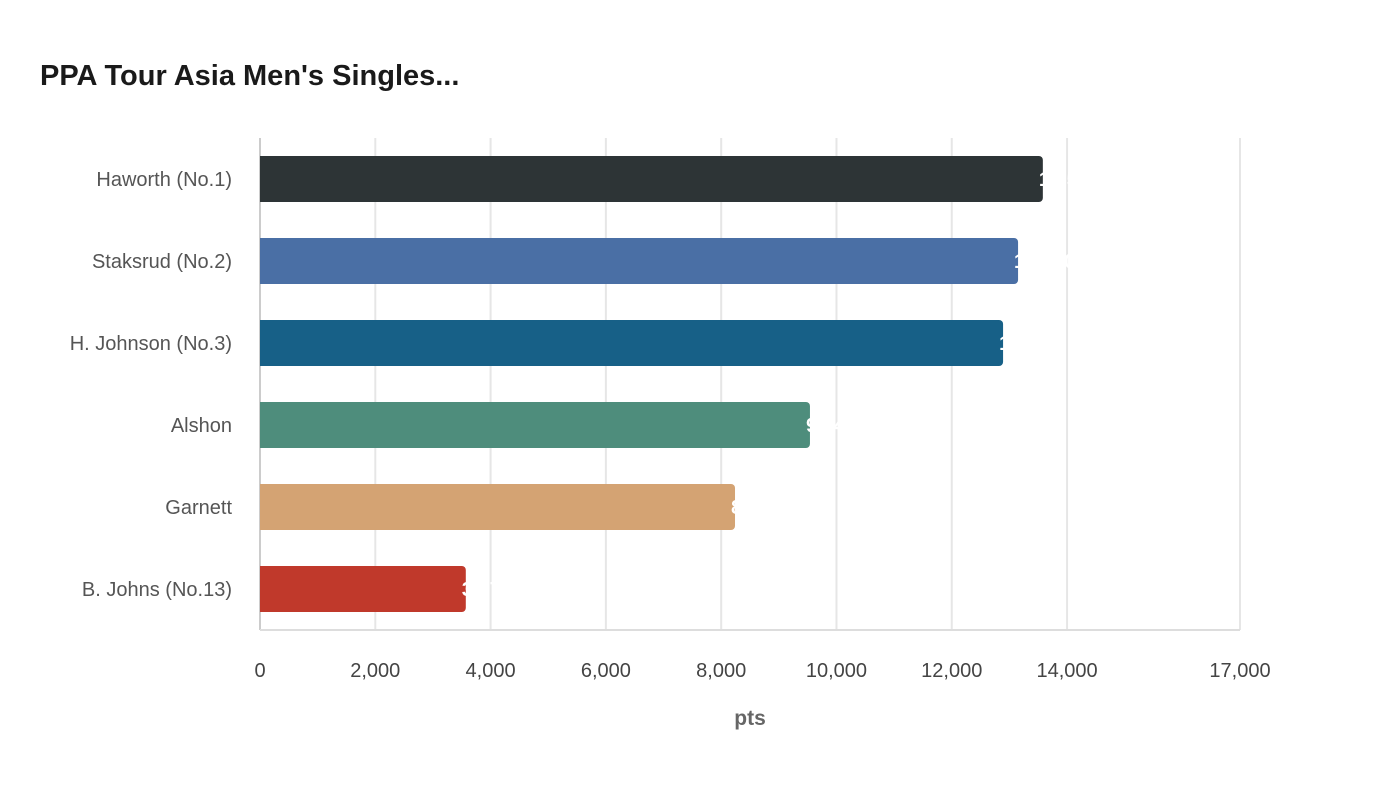 Image resolution: width=1400 pixels, height=800 pixels. Describe the element at coordinates (836, 671) in the screenshot. I see `x-tick-label: 10,000` at that location.